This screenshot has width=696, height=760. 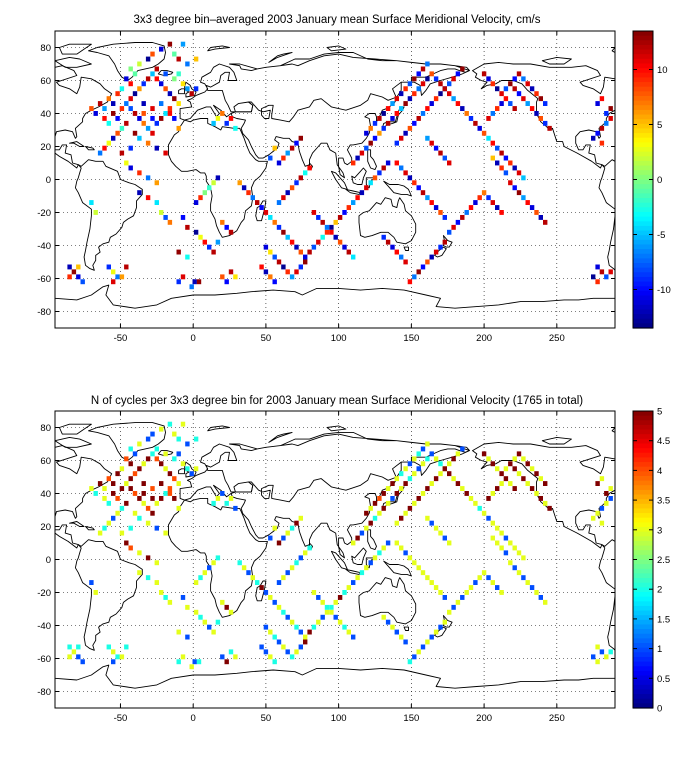 I want to click on cycles-colorbar: 5 4.5 4 3.5 3 2.5 2 1.5 1 0.5 0, so click(x=651, y=561).